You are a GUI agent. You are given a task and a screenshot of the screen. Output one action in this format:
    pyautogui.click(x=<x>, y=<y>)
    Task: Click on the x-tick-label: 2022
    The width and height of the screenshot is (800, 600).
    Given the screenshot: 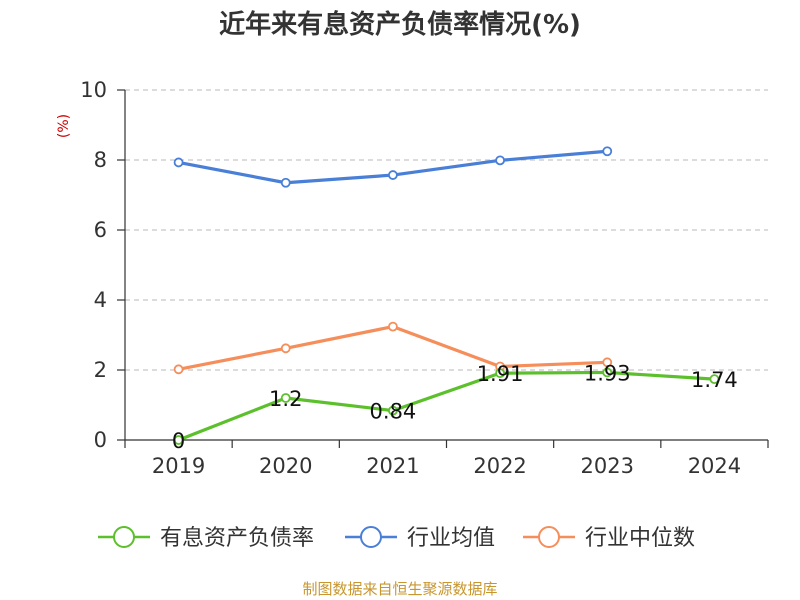 What is the action you would take?
    pyautogui.click(x=499, y=466)
    